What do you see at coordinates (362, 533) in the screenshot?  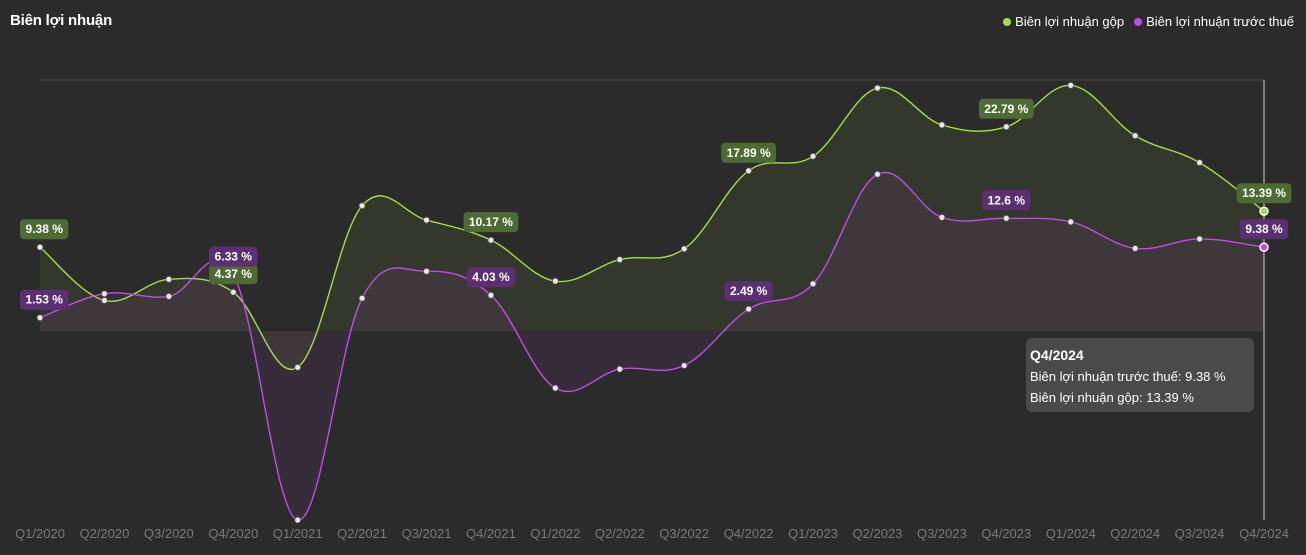 I see `x-tick-label: Q2/2021` at bounding box center [362, 533].